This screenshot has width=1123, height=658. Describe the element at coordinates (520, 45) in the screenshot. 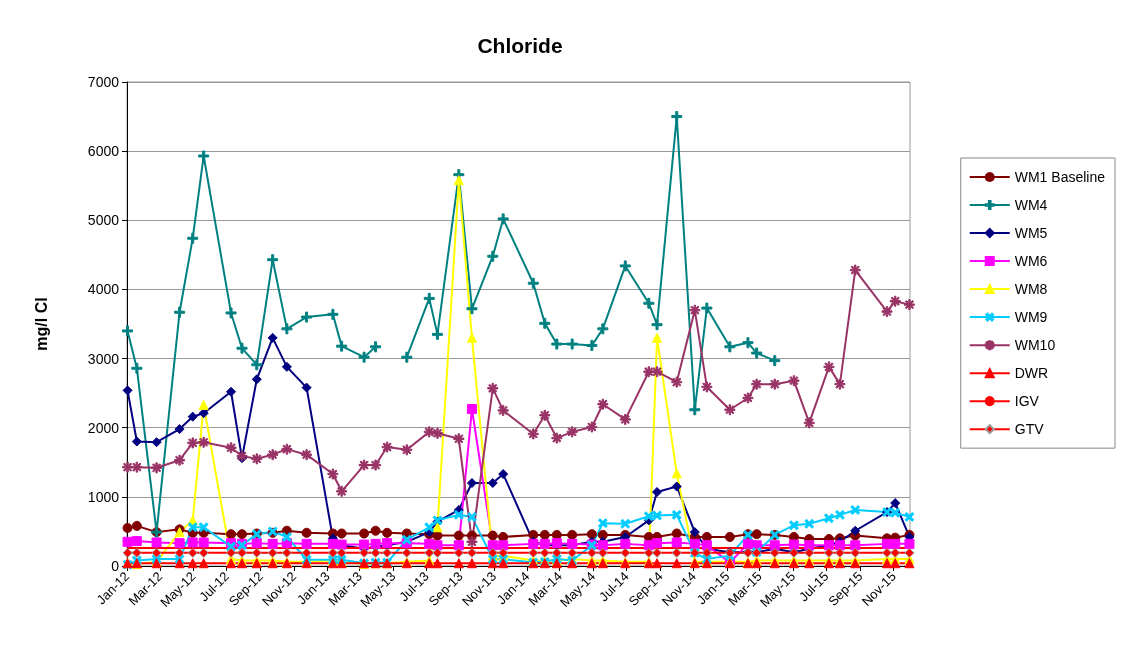

I see `chart-title: Chloride` at that location.